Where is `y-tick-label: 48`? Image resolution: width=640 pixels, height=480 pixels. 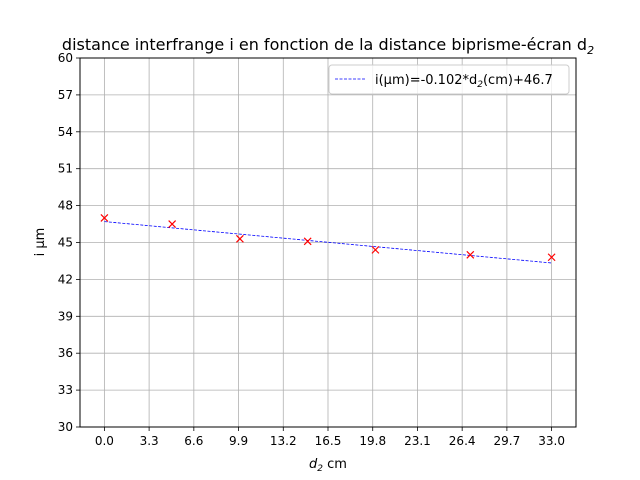
y-tick-label: 48 is located at coordinates (65, 206).